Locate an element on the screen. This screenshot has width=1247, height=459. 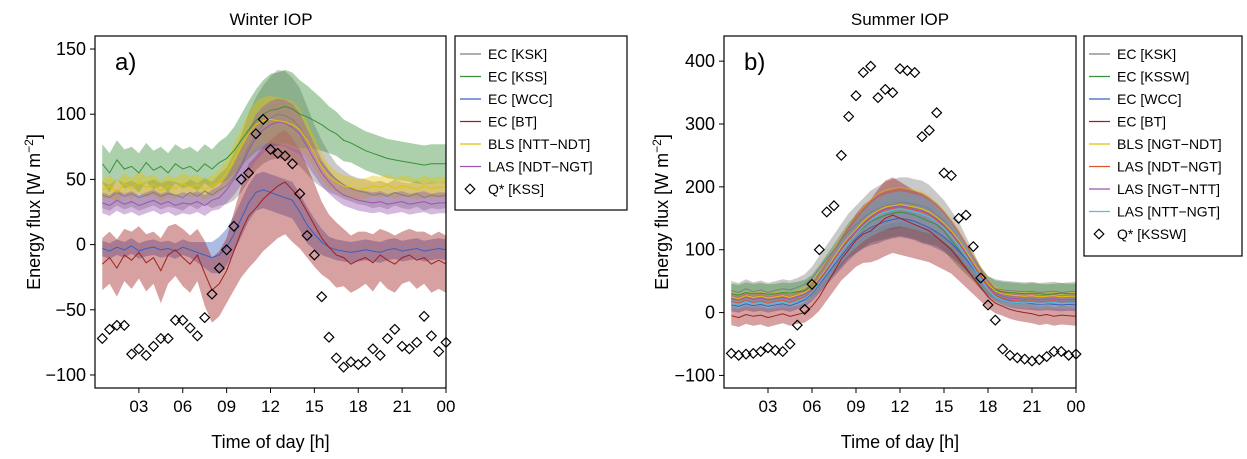
y-axis-label-text: Energy flux [W m is located at coordinates (662, 221).